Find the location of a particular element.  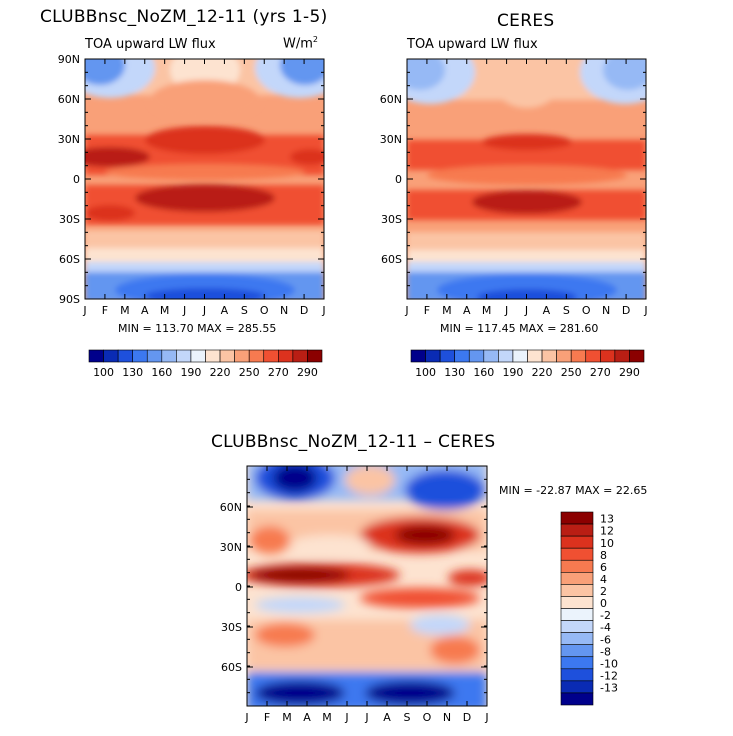

diff-stats: MIN = -22.87 MAX = 22.65 is located at coordinates (573, 490).